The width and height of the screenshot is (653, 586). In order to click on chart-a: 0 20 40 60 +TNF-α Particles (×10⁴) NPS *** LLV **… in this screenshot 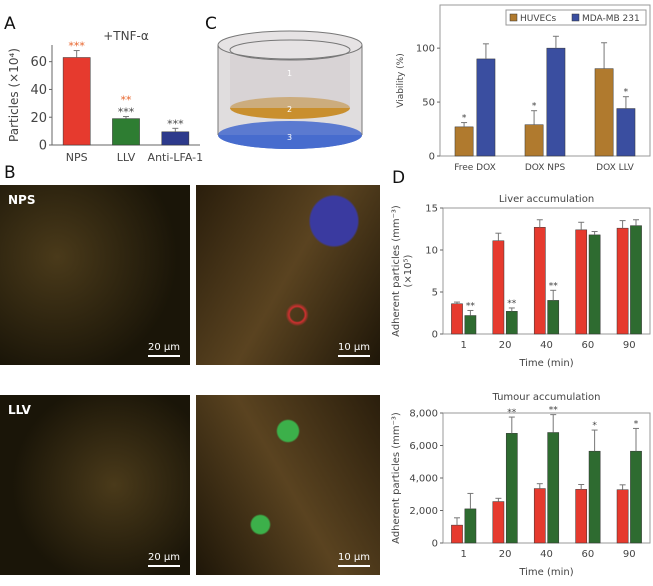, I will do `click(105, 96)`.